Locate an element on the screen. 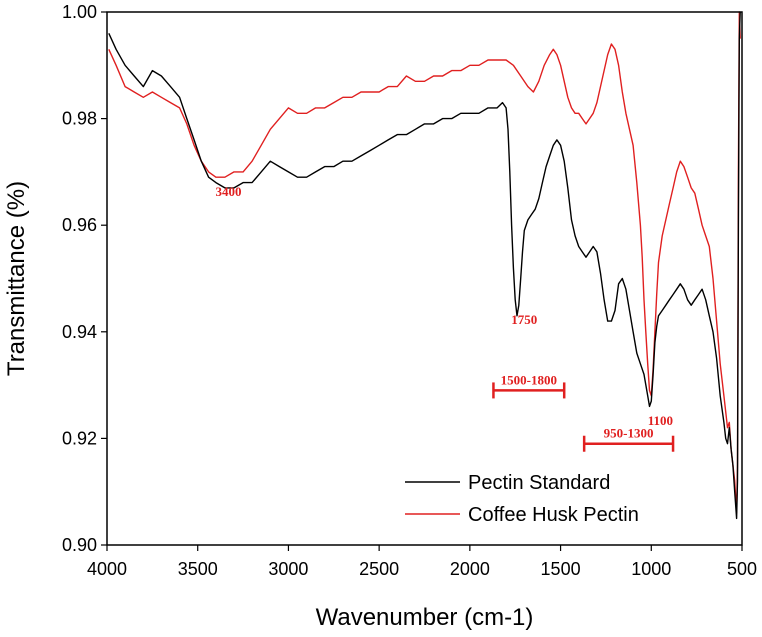  y-tick-label: 0.94 is located at coordinates (79, 332).